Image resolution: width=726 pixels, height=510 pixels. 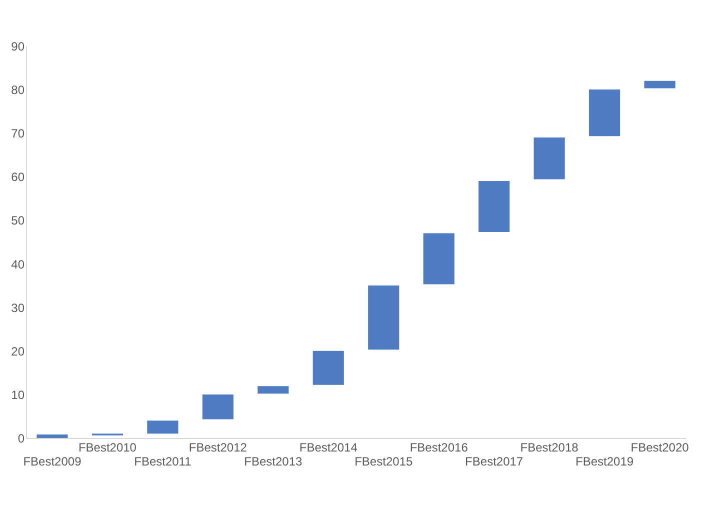 I want to click on y-tick-label: 10, so click(x=18, y=395).